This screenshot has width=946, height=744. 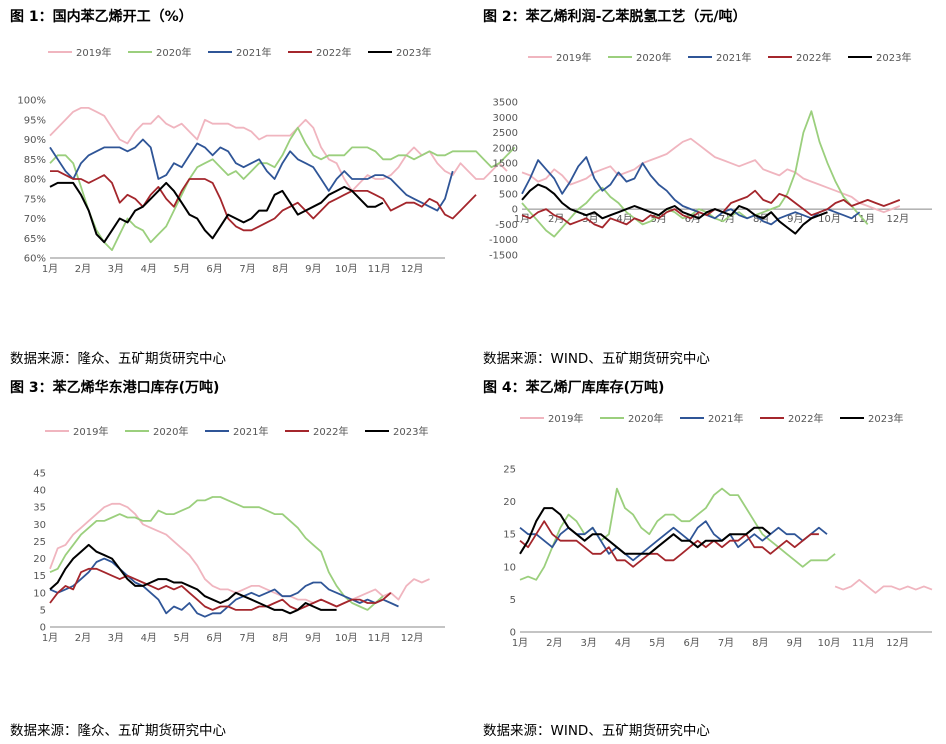 I want to click on y-tick-label: 80%, so click(x=35, y=180).